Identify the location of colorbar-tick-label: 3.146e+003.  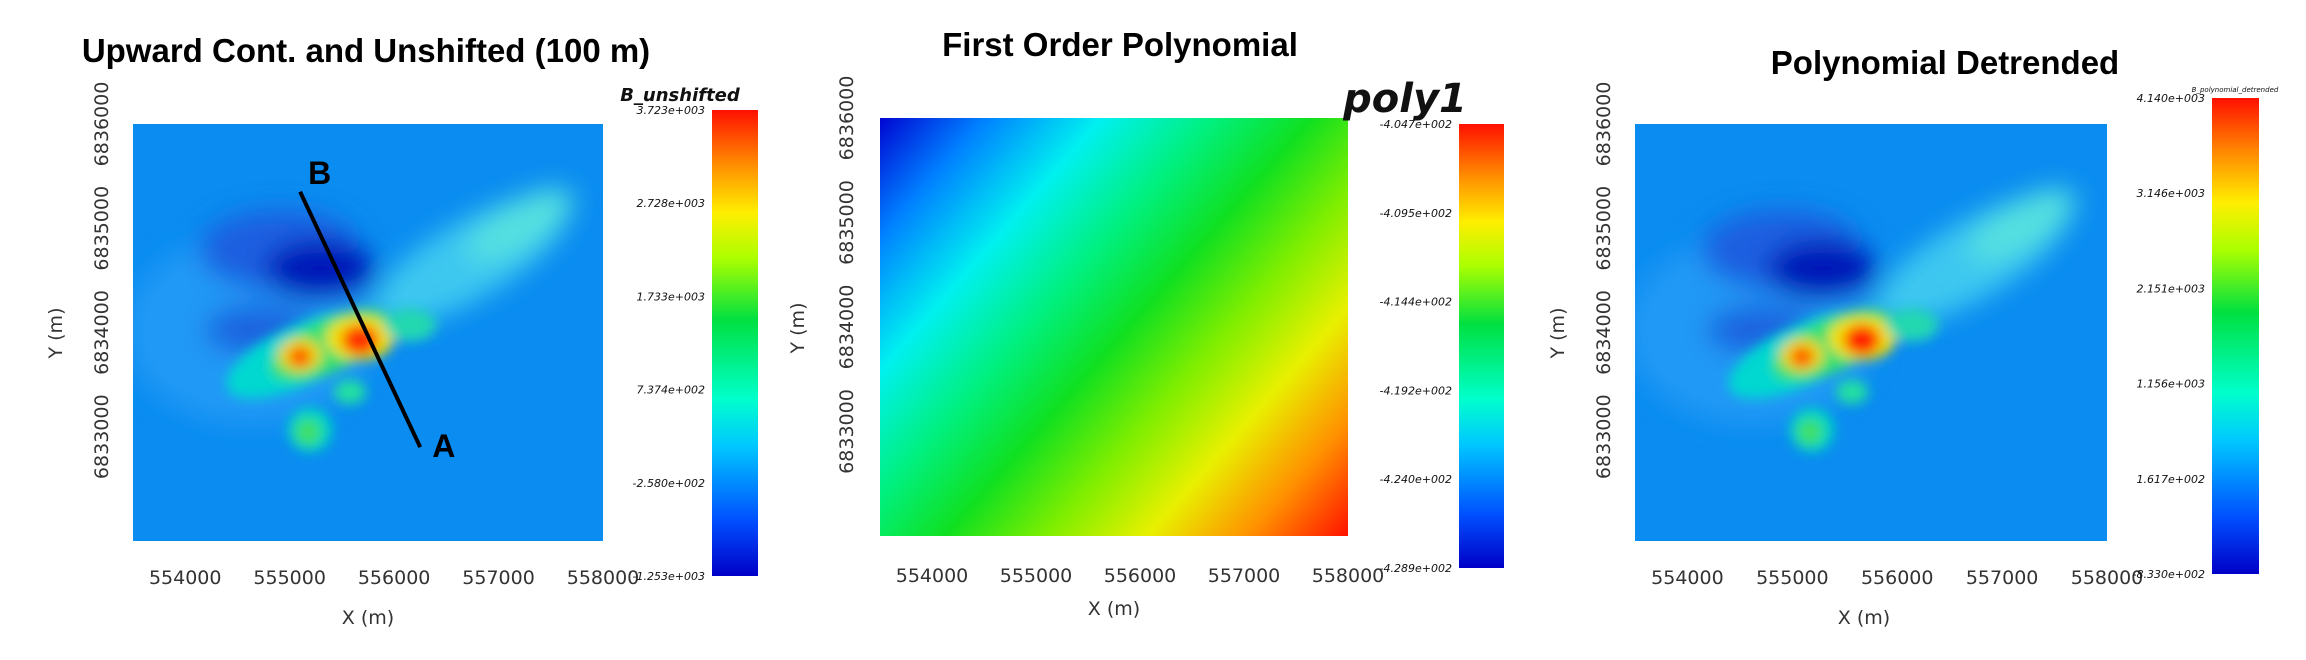
(2171, 193).